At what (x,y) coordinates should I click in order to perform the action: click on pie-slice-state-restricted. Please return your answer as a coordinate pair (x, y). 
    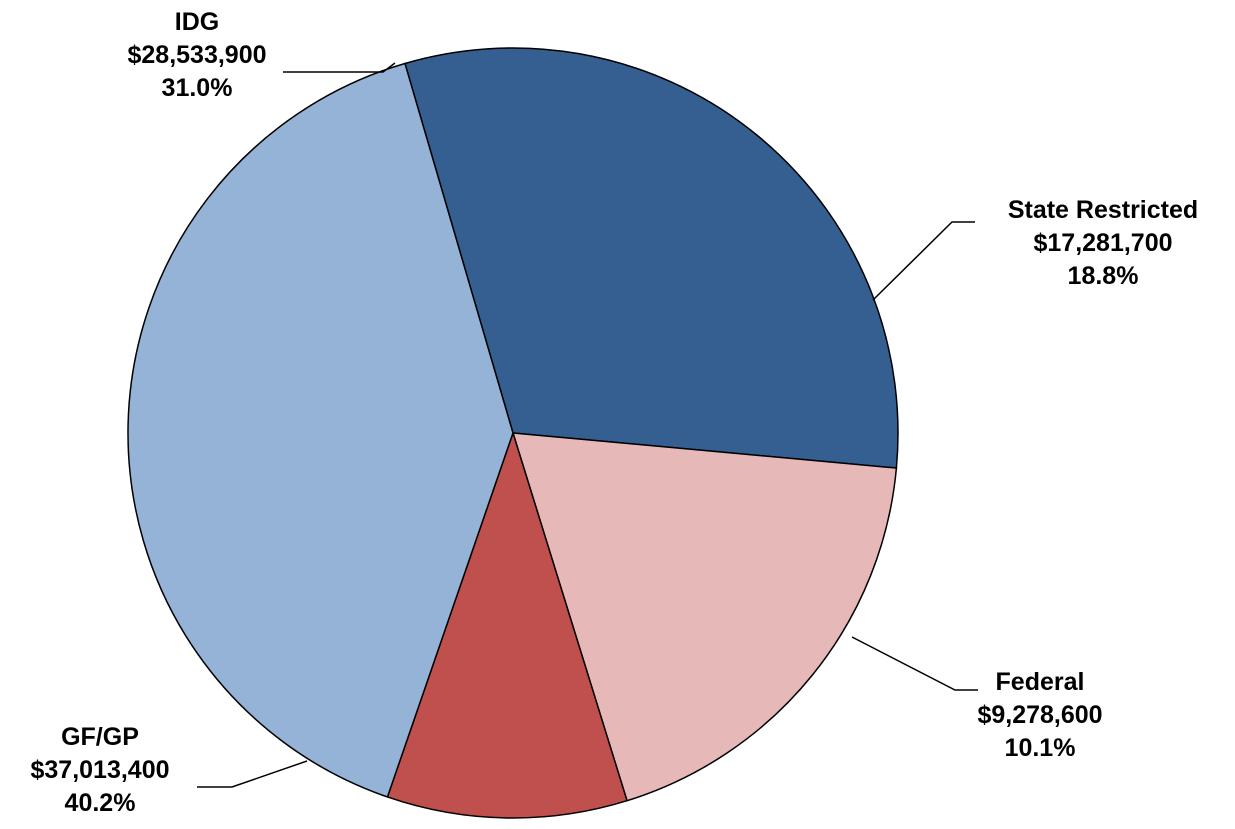
    Looking at the image, I should click on (704, 617).